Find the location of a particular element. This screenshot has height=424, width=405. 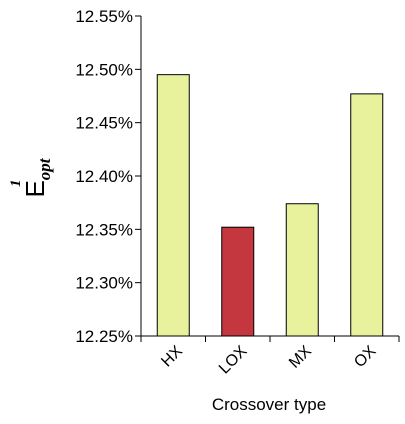

y-axis-title: Eopt 1 is located at coordinates (31, 177).